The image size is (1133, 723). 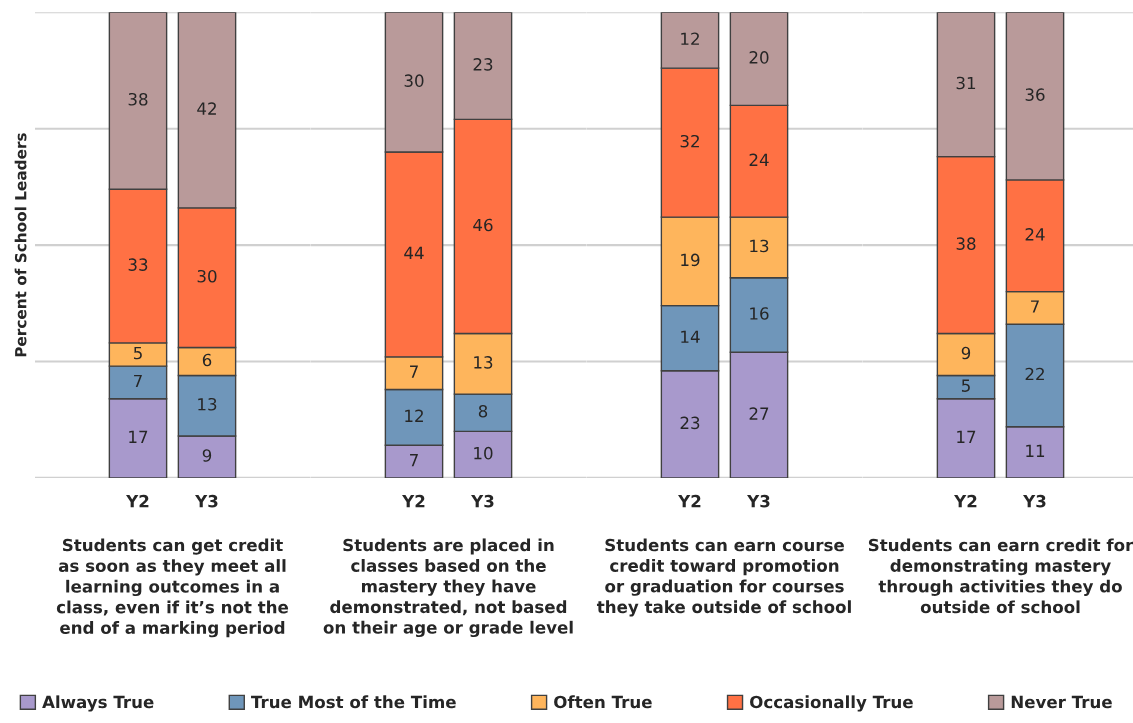 I want to click on y-axis-title: Percent of School Leaders, so click(x=20, y=245).